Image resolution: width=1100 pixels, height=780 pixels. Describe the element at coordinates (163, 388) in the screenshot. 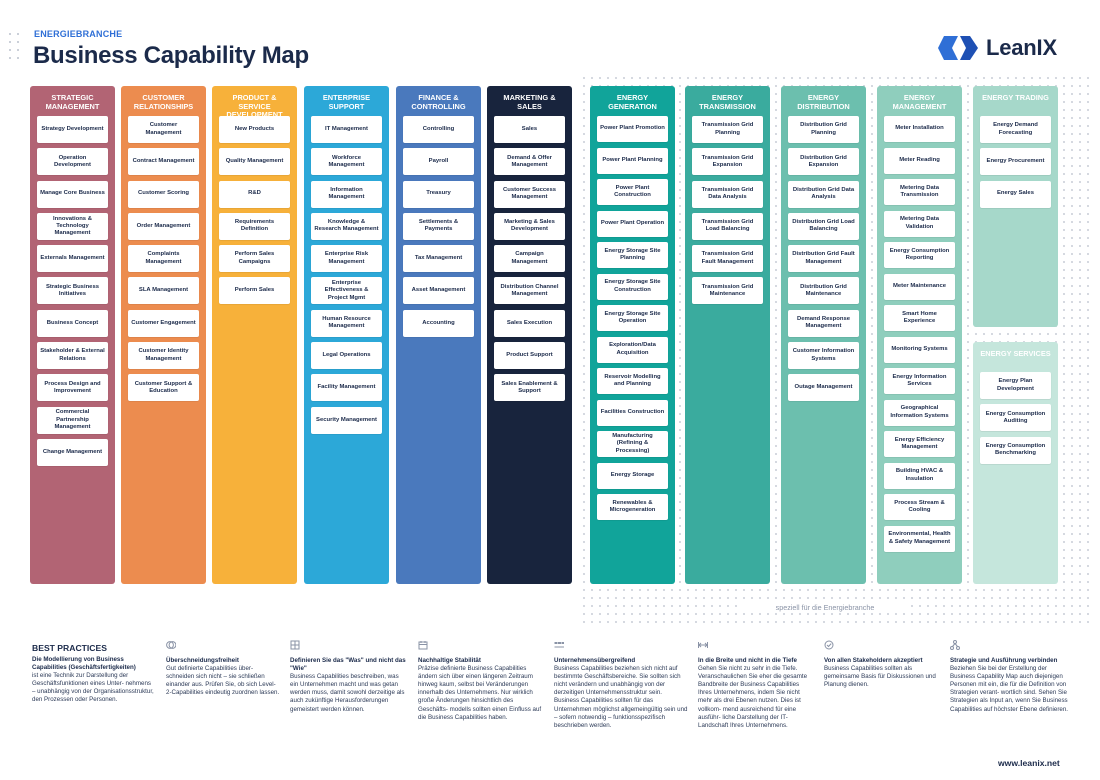

I see `capability-card: Customer Support & Education` at that location.